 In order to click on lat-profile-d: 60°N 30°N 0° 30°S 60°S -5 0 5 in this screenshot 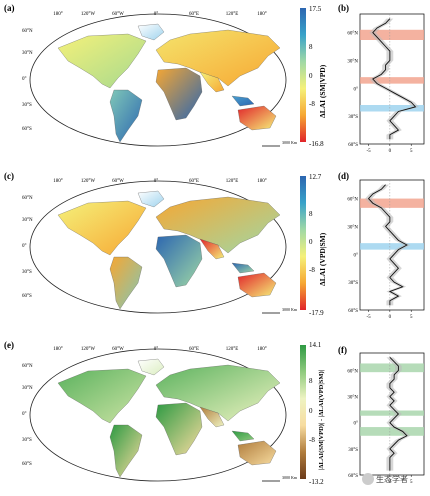, I will do `click(386, 249)`.